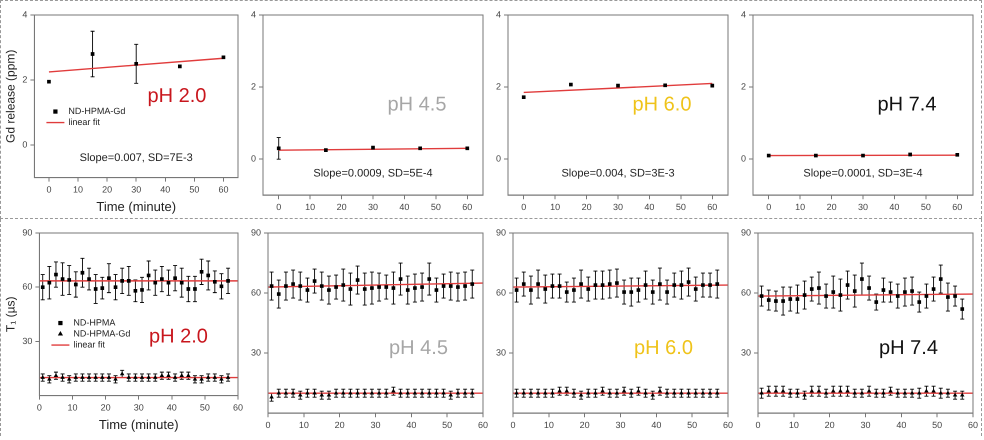 The image size is (984, 440). What do you see at coordinates (863, 207) in the screenshot?
I see `x-tick-label: 30` at bounding box center [863, 207].